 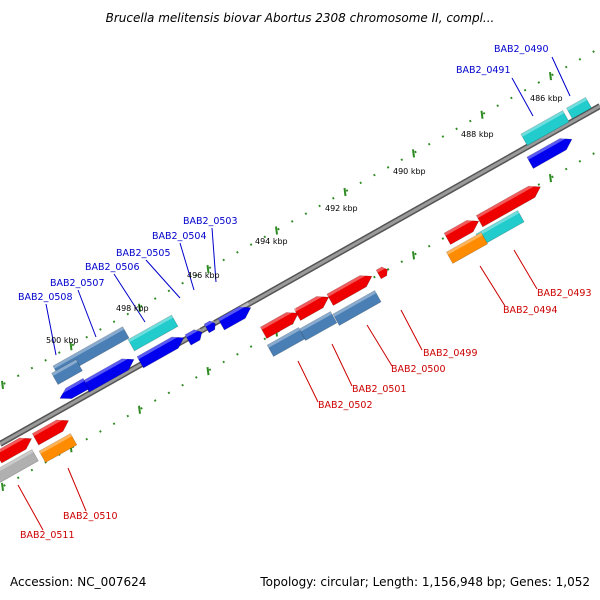 What do you see at coordinates (90, 516) in the screenshot?
I see `gene-label: BAB2_0510` at bounding box center [90, 516].